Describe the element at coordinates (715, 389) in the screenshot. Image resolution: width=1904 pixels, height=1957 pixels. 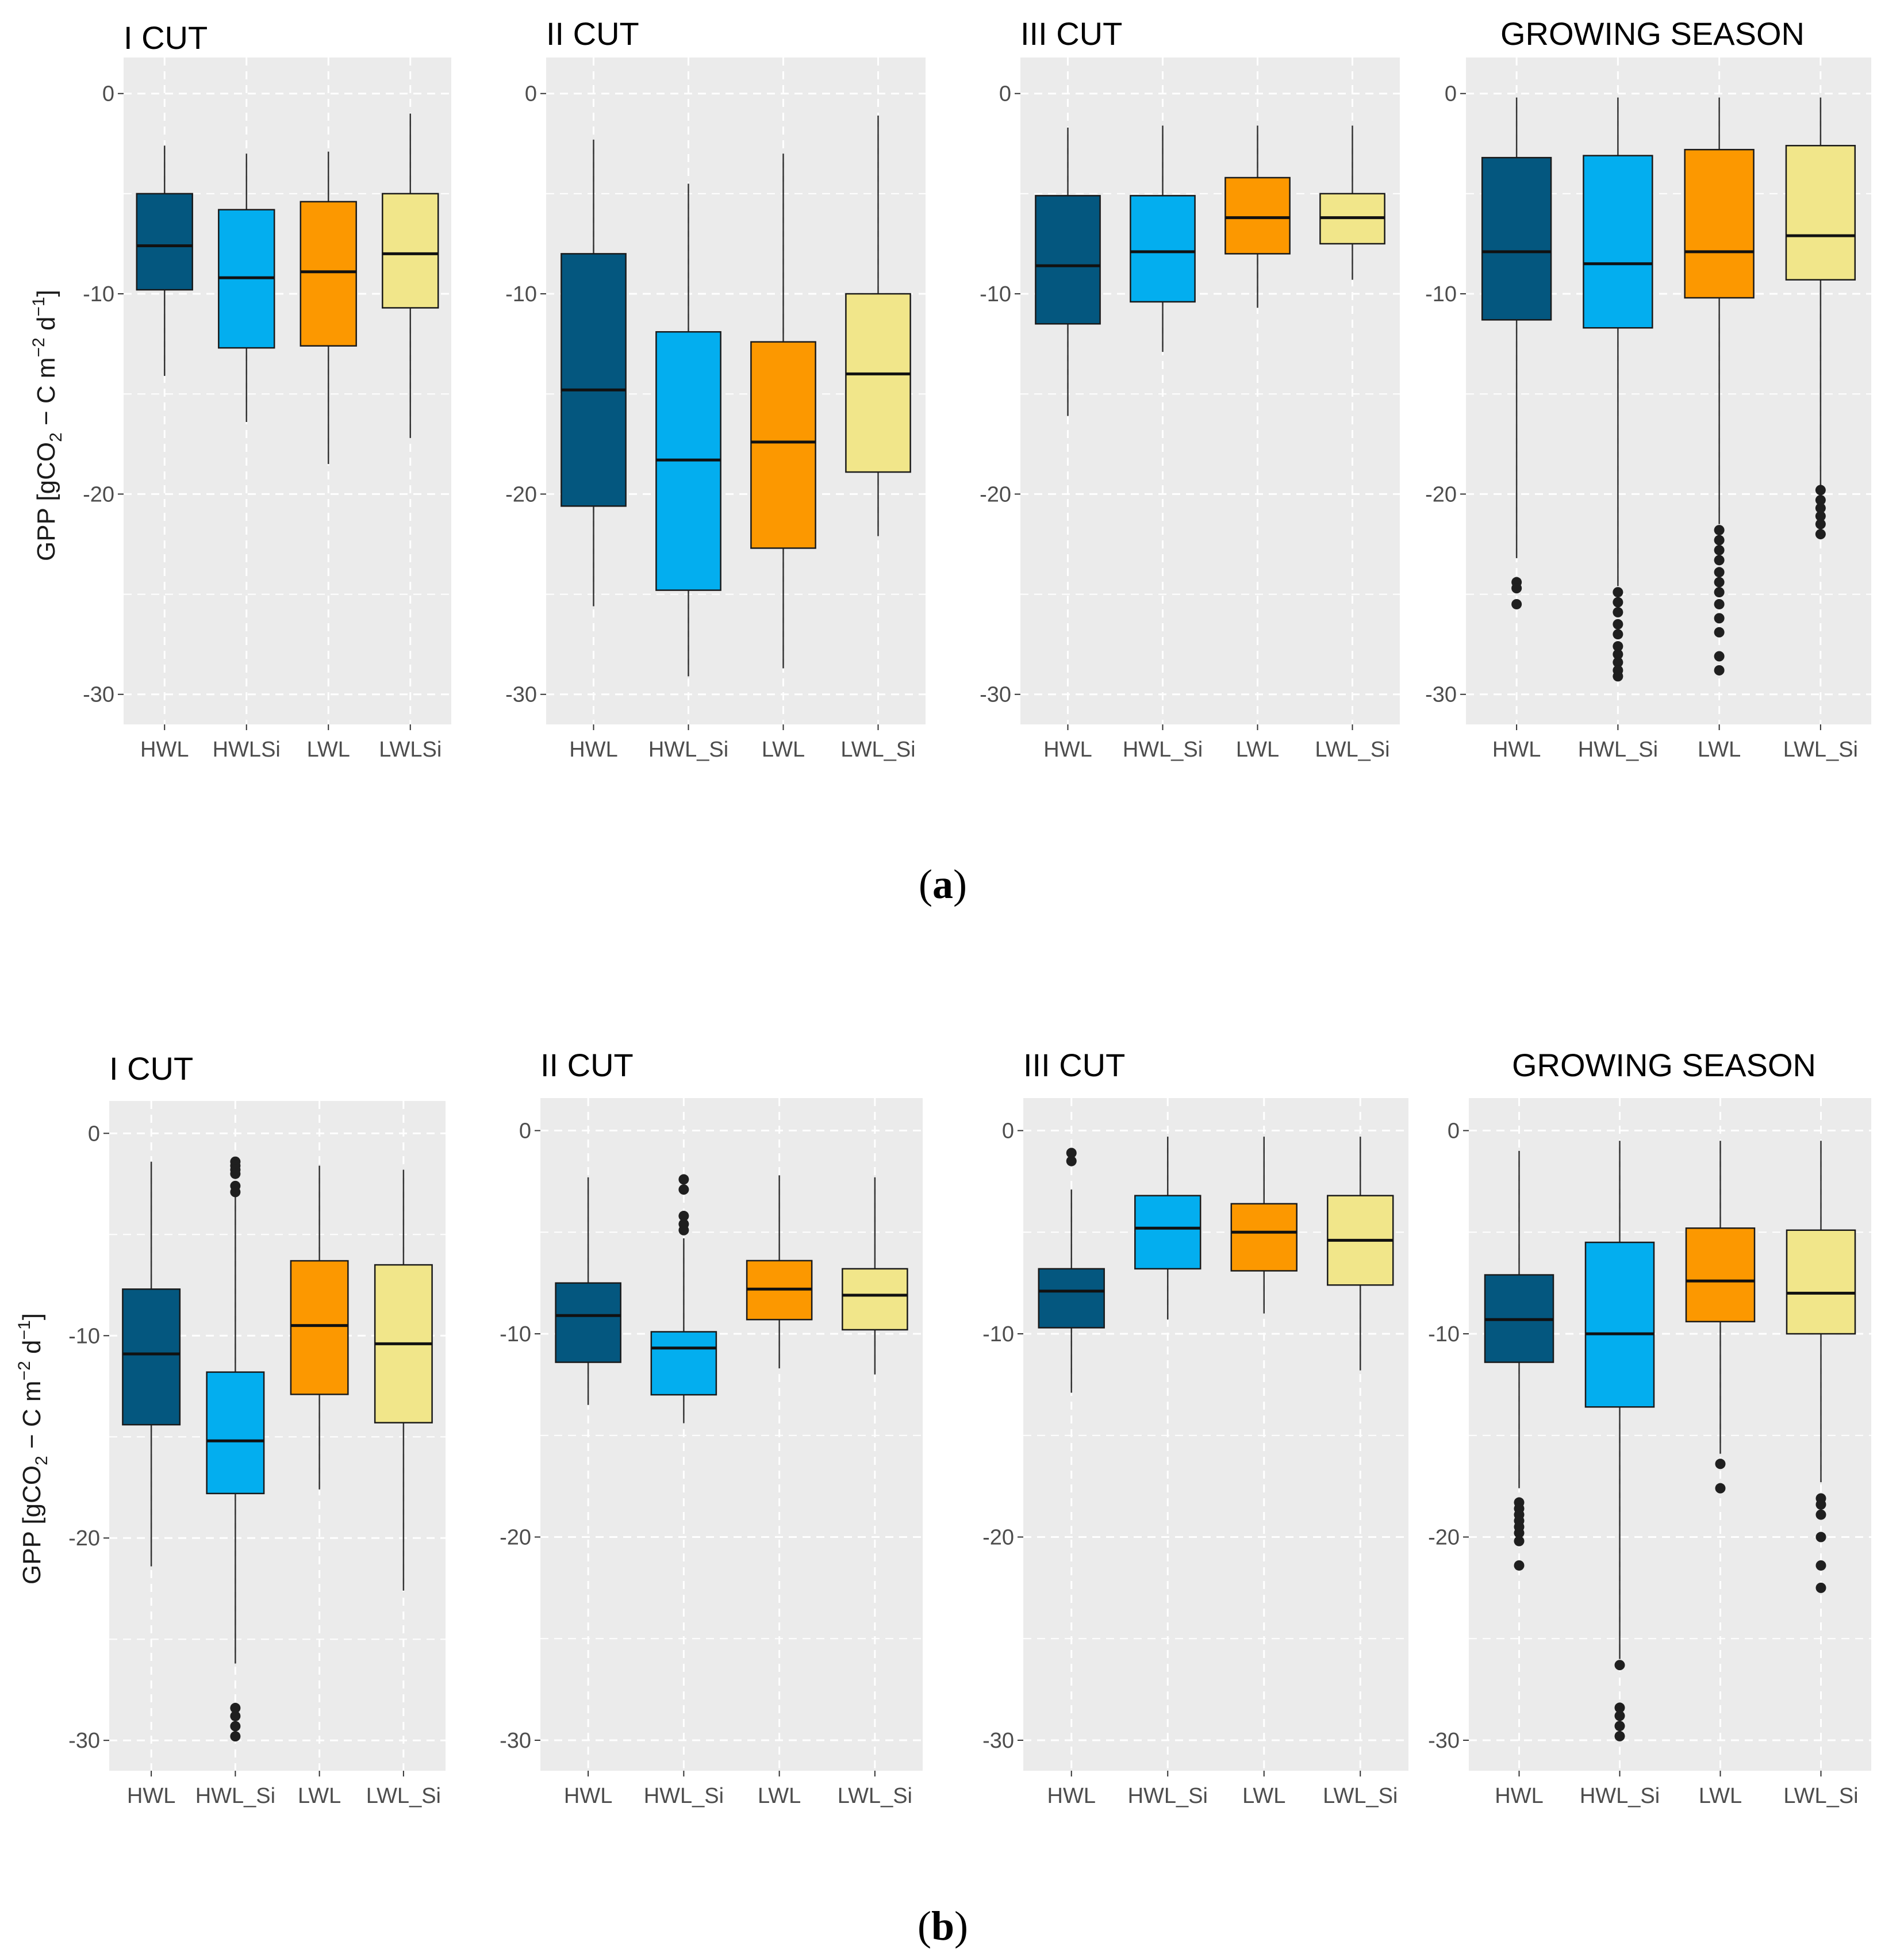
I see `panel-a-2: II CUT 0 -10 -20 -30 HWL HWL_Si LWL LWL_Si` at that location.